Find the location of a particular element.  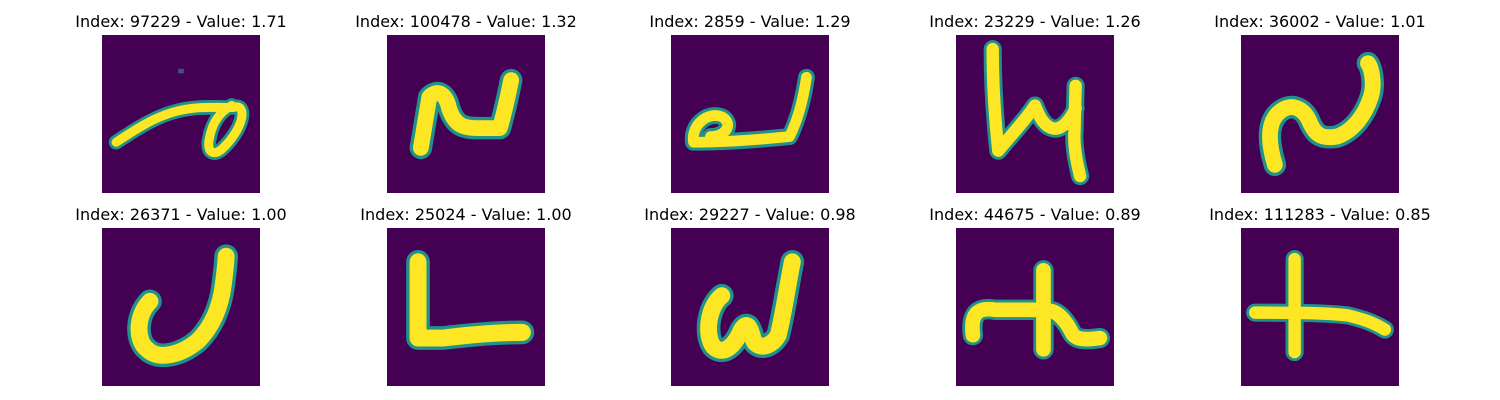

panel-title: Index: 100478 - Value: 1.32 is located at coordinates (466, 21).